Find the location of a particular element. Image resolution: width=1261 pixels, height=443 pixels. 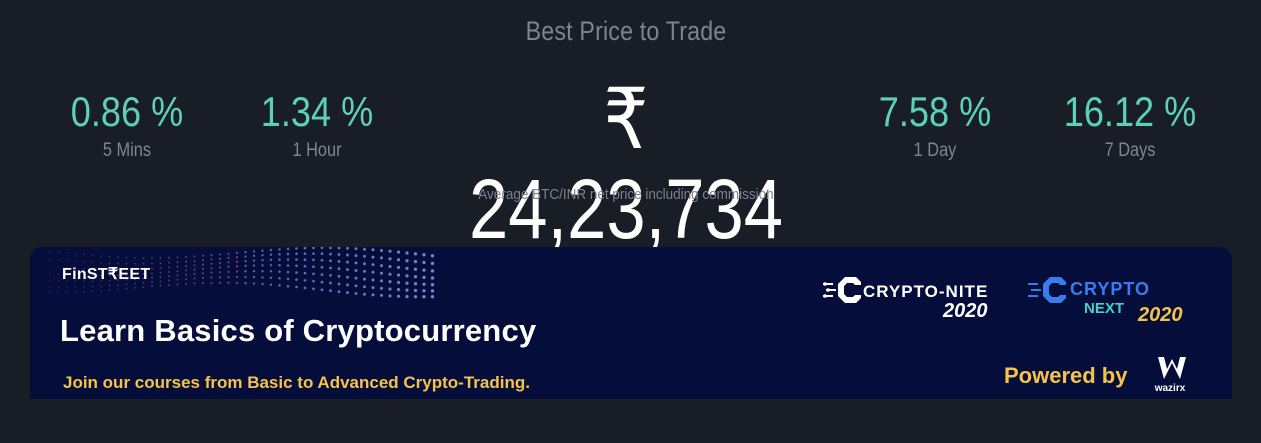

stat-value: 7.58 % is located at coordinates (935, 111).